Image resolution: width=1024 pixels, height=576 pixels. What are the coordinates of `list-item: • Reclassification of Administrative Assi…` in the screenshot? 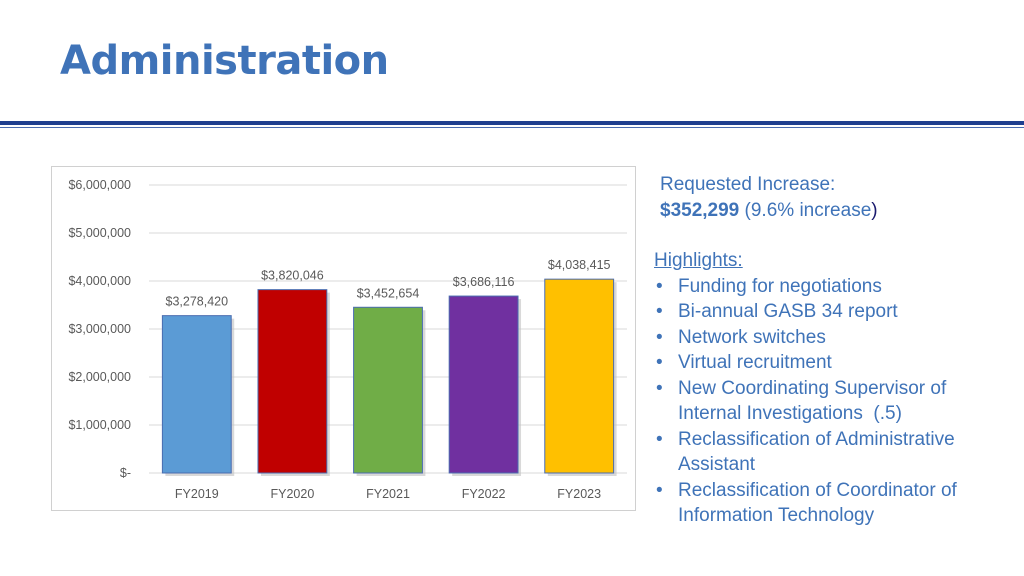 It's located at (805, 452).